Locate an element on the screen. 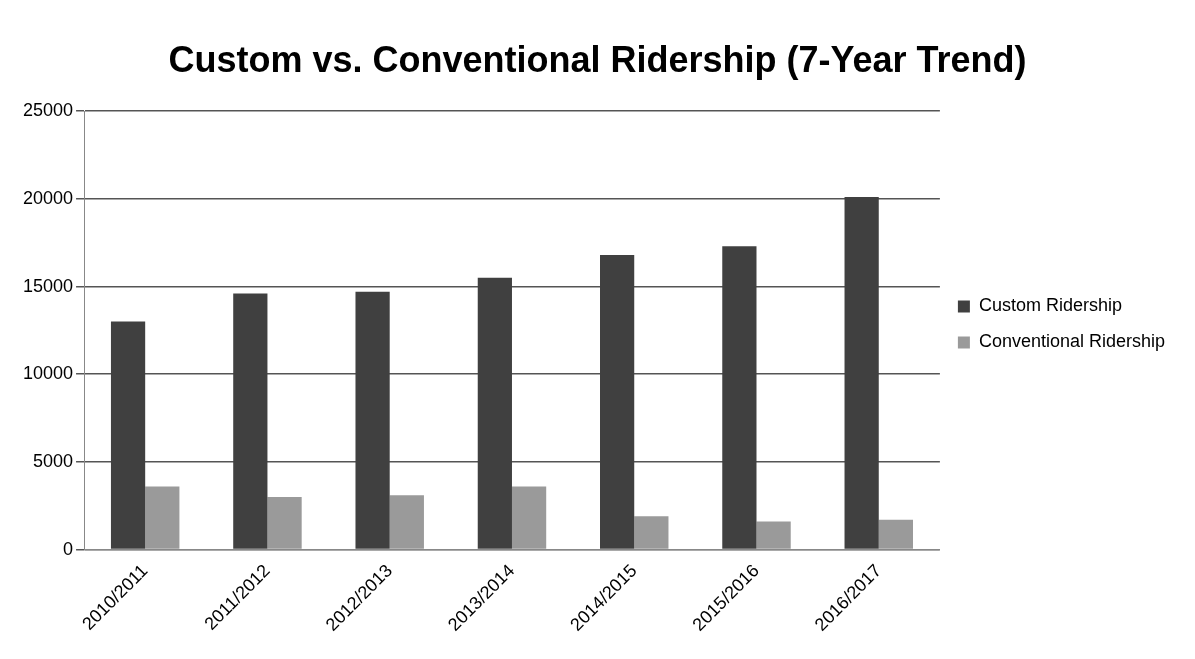 The height and width of the screenshot is (659, 1195). y-tick-label: 10000 is located at coordinates (48, 373).